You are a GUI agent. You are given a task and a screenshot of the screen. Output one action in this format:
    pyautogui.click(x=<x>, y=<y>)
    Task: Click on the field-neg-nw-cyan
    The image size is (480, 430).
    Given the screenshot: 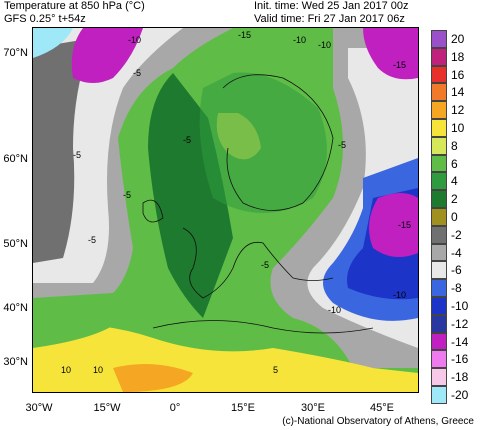 What is the action you would take?
    pyautogui.click(x=53, y=43)
    